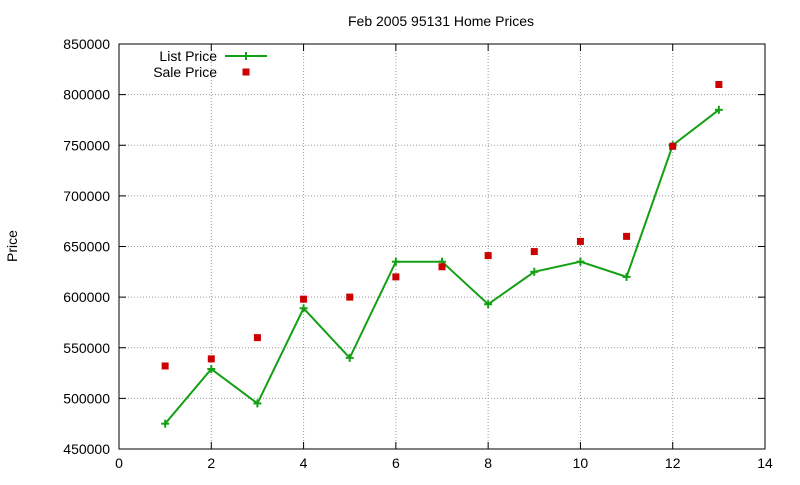 The image size is (800, 485). What do you see at coordinates (86, 44) in the screenshot?
I see `y-tick-label: 850000` at bounding box center [86, 44].